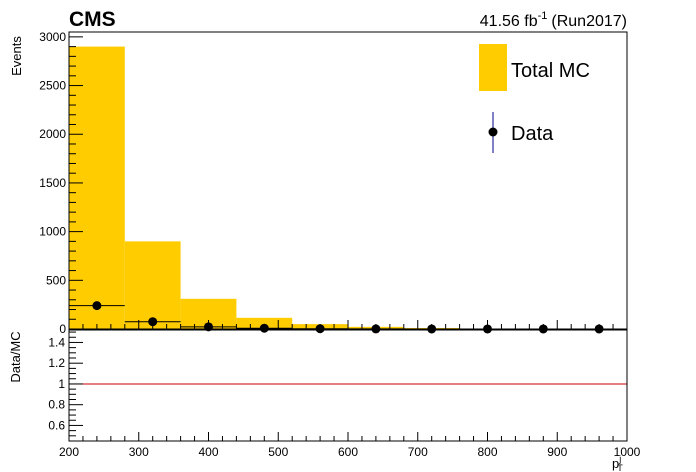 The width and height of the screenshot is (696, 472). What do you see at coordinates (627, 452) in the screenshot?
I see `x-tick-label: 1000` at bounding box center [627, 452].